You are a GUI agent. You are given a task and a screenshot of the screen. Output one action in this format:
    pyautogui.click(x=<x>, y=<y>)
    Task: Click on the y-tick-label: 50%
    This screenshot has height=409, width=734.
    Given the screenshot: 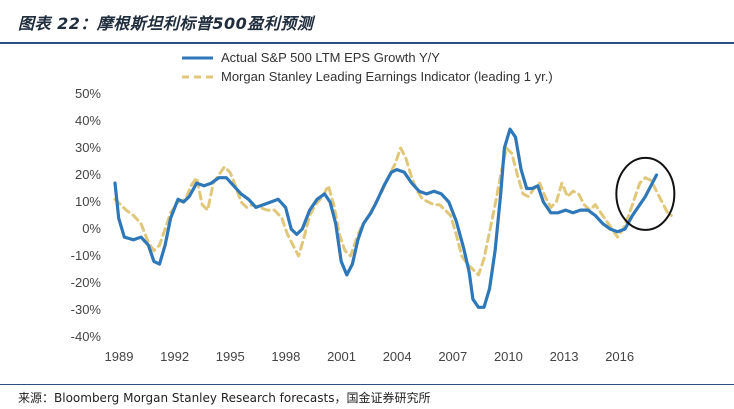 What is the action you would take?
    pyautogui.click(x=88, y=93)
    